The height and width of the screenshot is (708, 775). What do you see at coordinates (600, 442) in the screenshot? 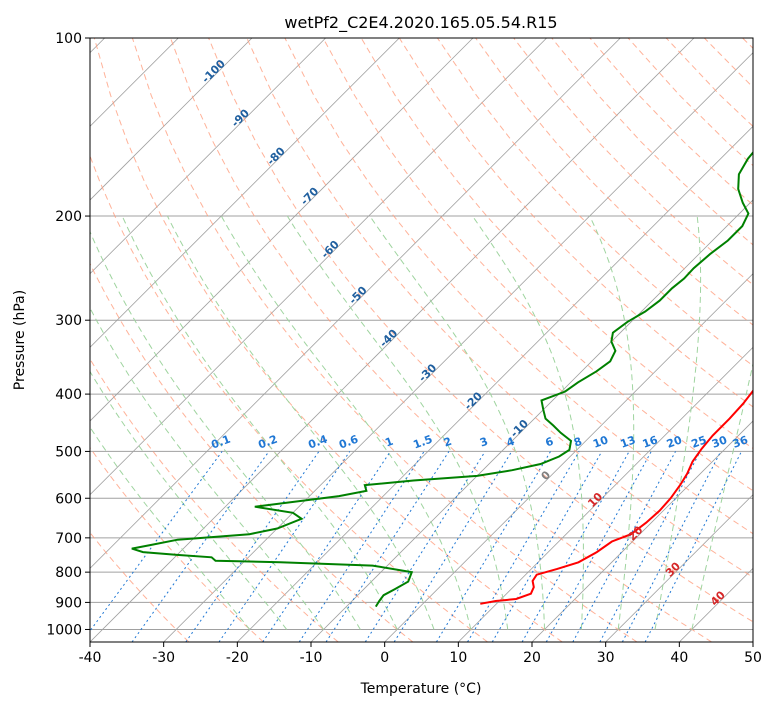
I see `mixing-ratio-label: 10` at bounding box center [600, 442].